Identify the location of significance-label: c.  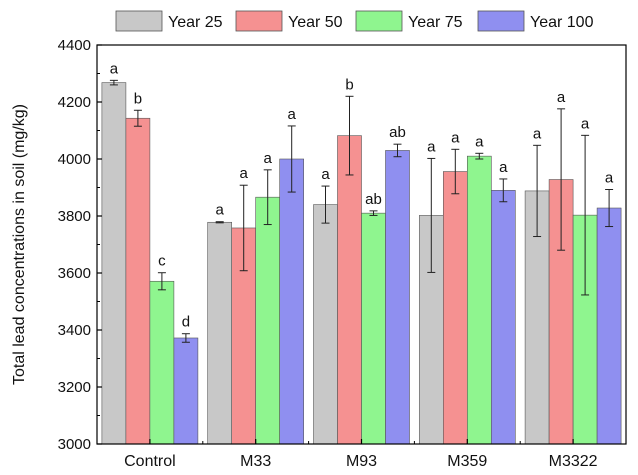
(162, 261).